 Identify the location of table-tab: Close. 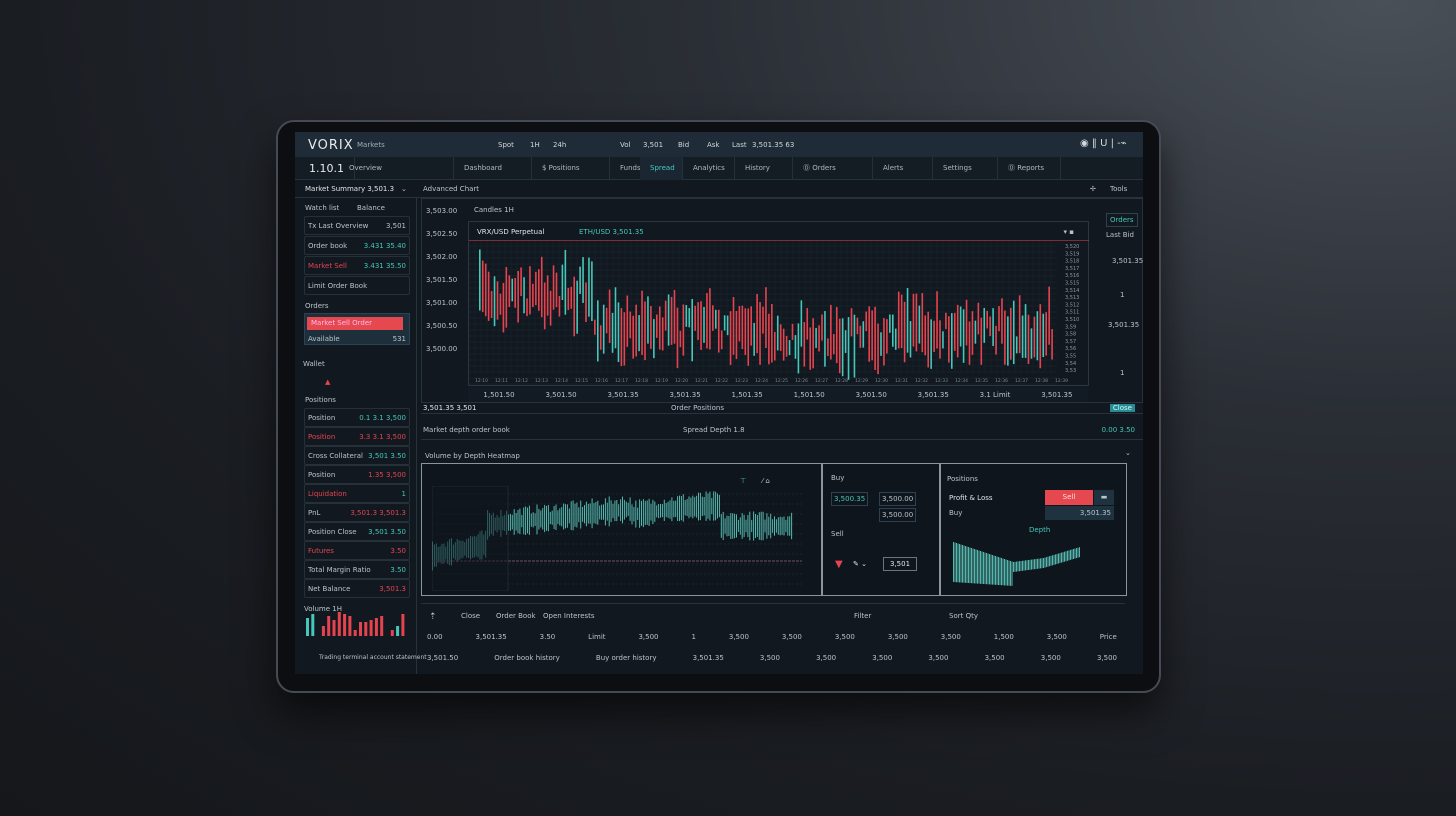
(471, 616).